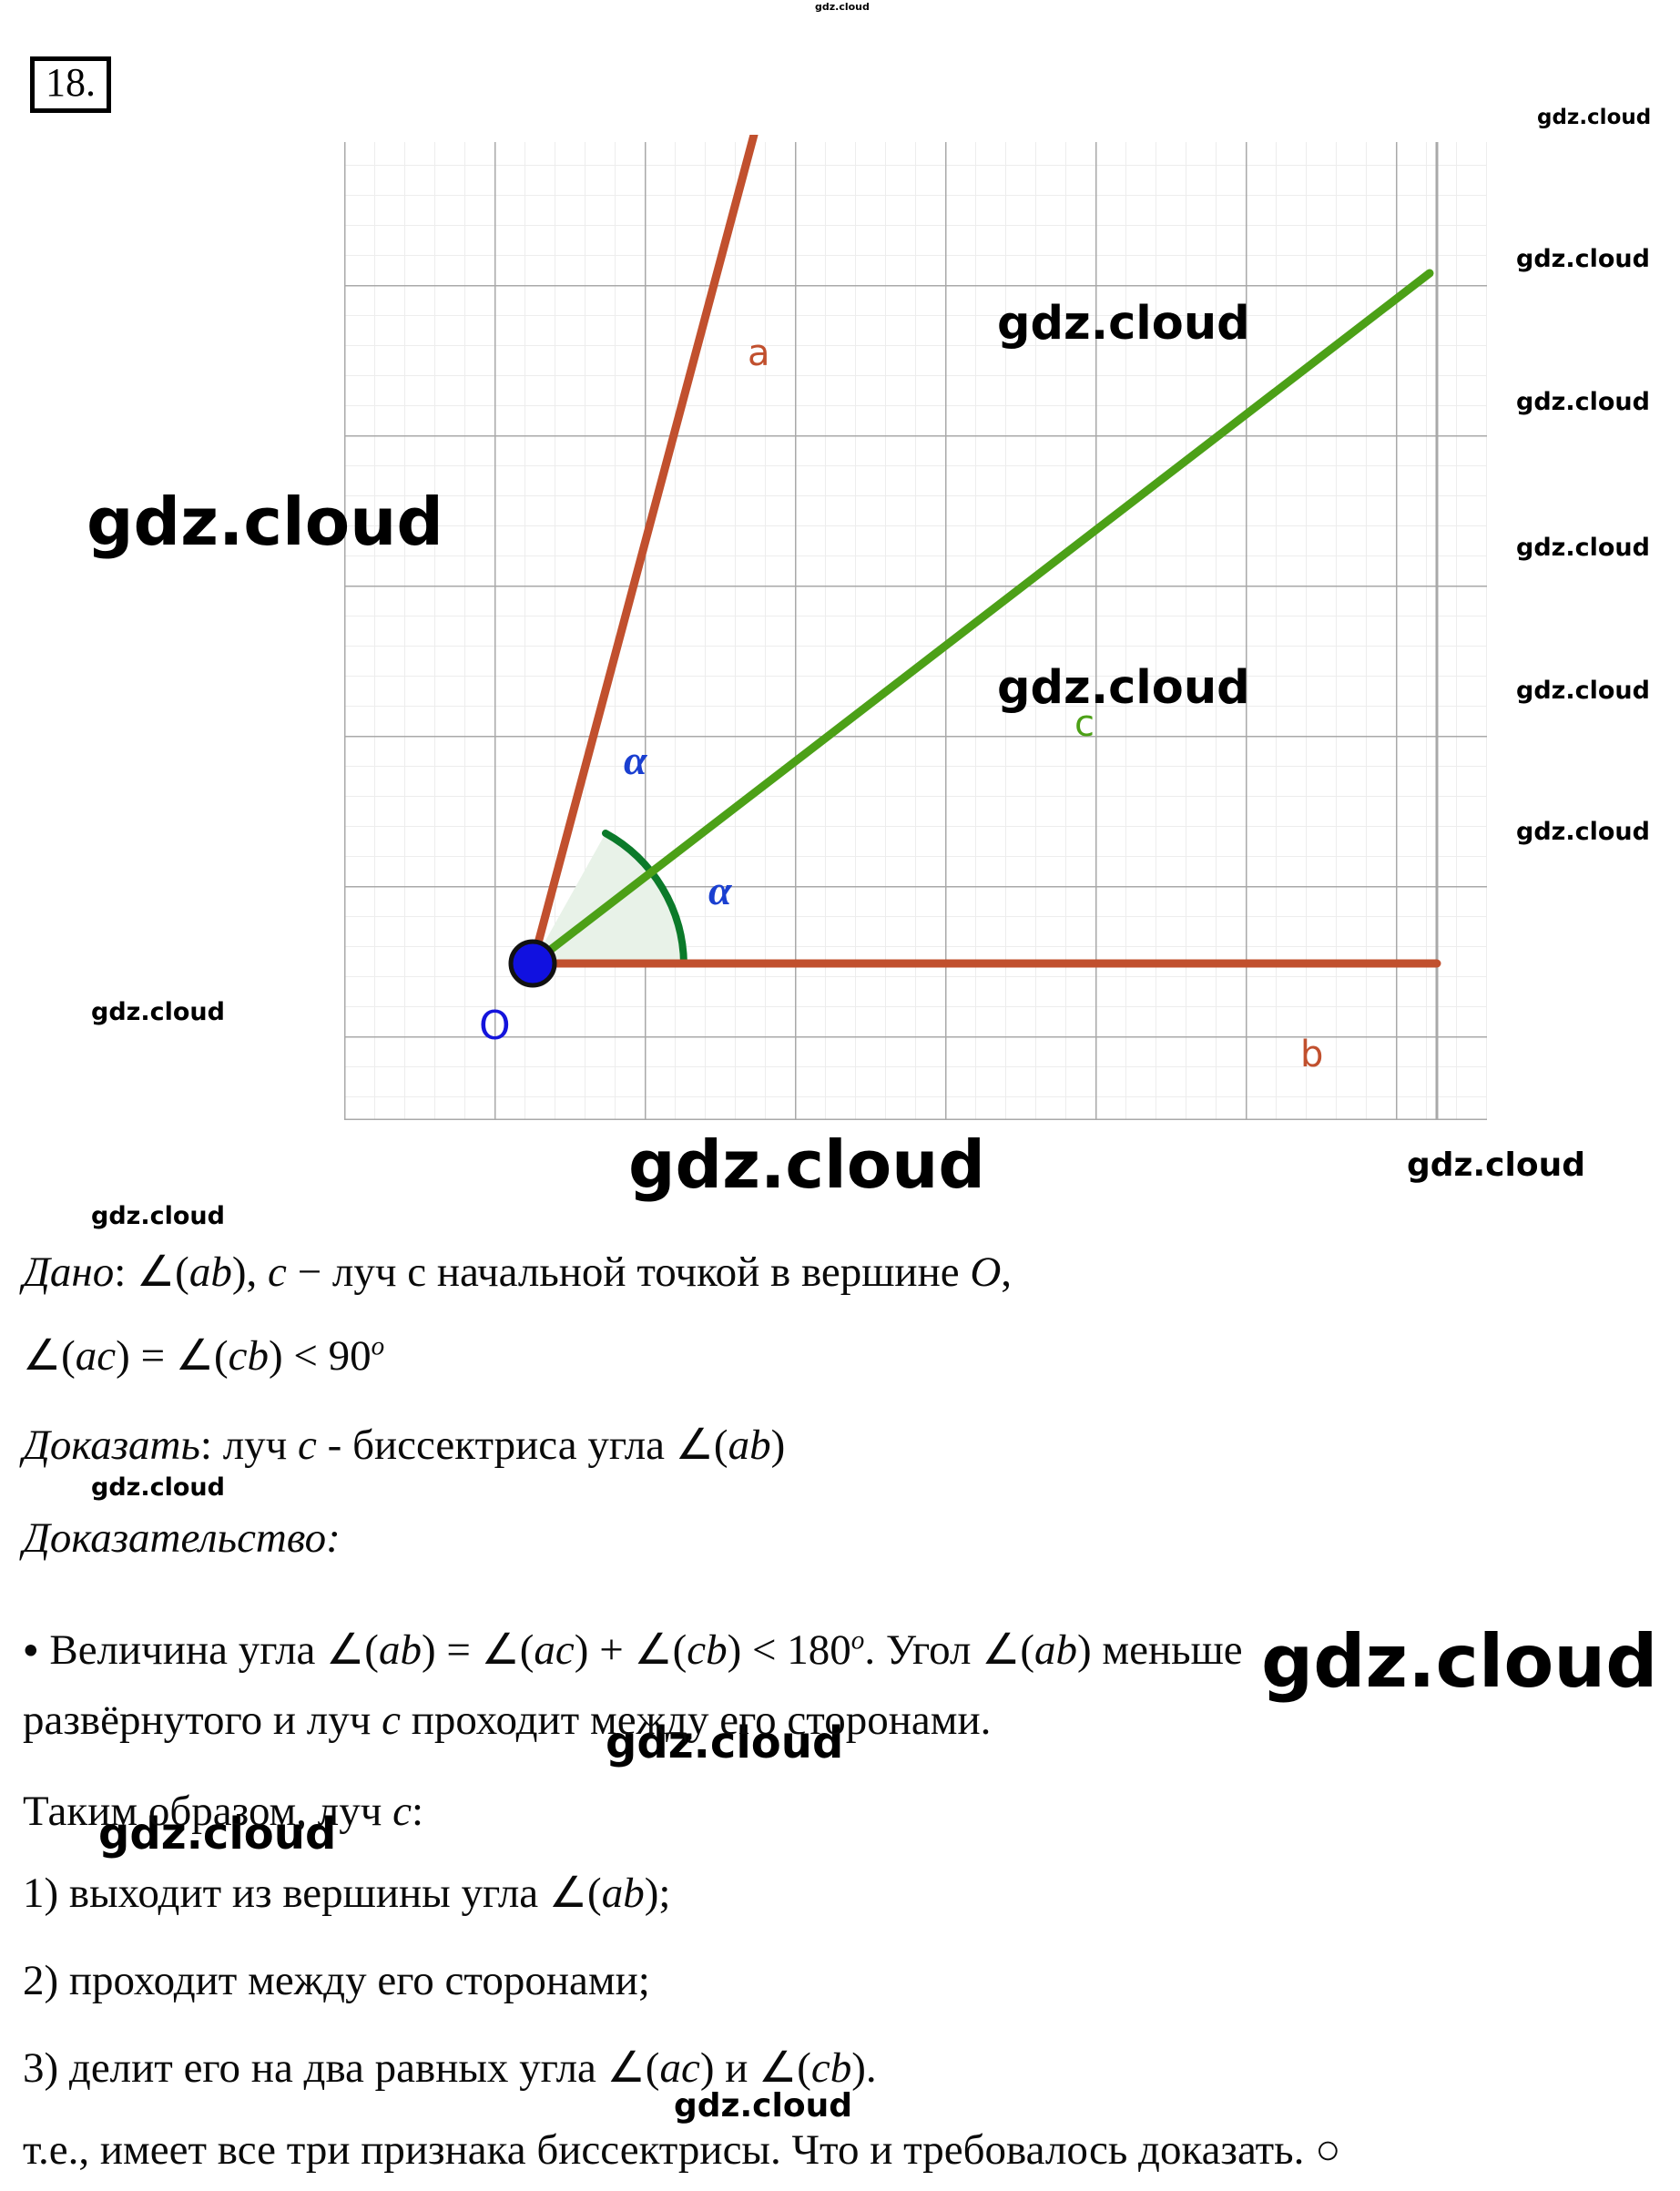 The height and width of the screenshot is (2191, 1680). I want to click on ineq-ac: ac, so click(96, 1356).